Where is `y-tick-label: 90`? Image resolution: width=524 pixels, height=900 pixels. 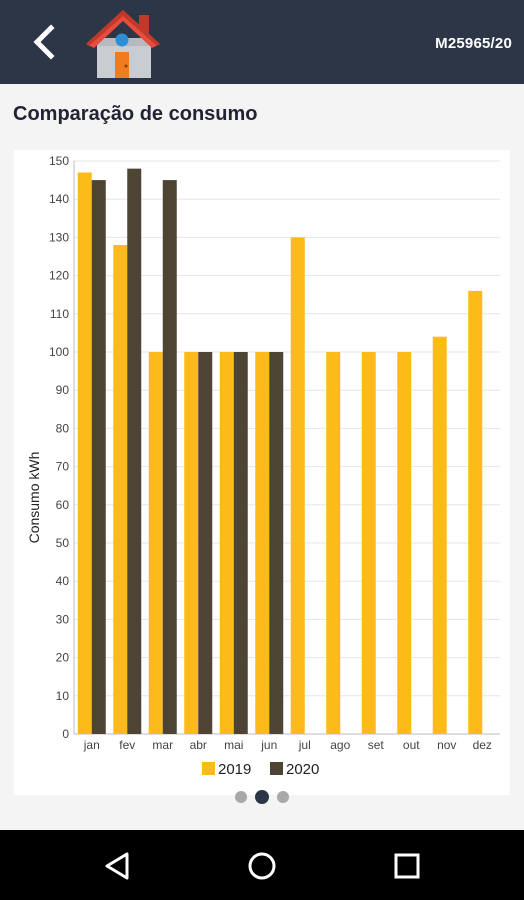 y-tick-label: 90 is located at coordinates (63, 390).